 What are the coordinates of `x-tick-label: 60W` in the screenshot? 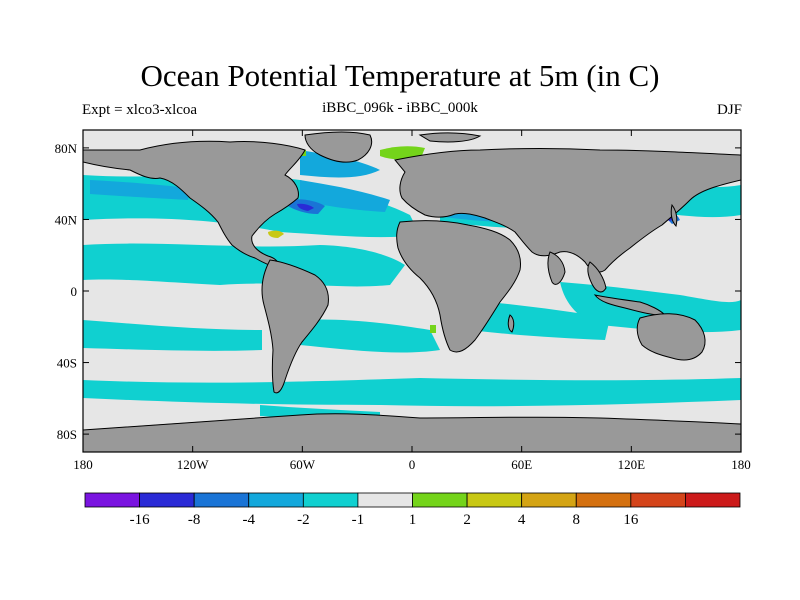 It's located at (303, 464).